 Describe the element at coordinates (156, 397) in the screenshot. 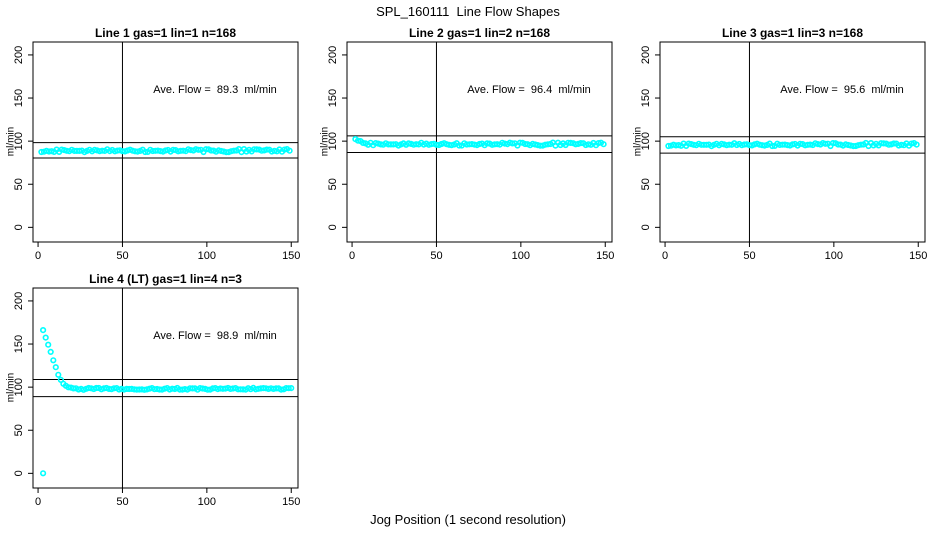

I see `flow-plot-line-4: 0 50 100 150 0 50 100 150 200` at that location.